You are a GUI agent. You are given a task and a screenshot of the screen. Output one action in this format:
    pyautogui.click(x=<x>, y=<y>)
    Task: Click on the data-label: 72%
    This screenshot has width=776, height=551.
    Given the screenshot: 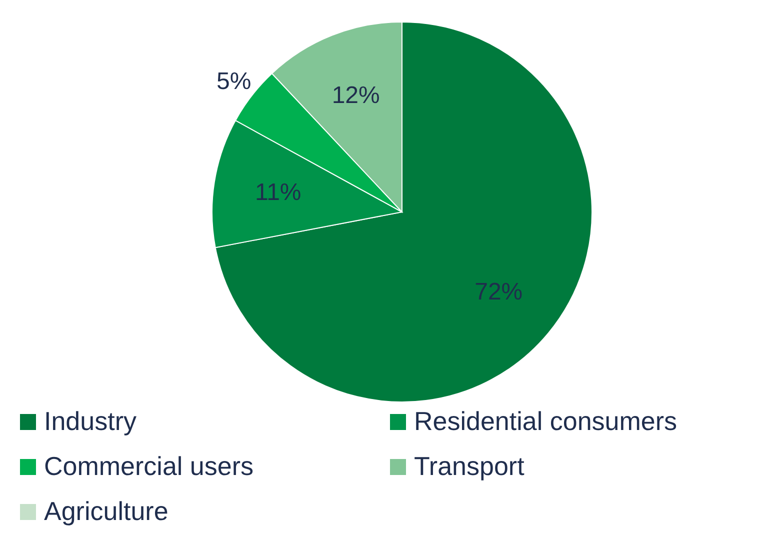 What is the action you would take?
    pyautogui.click(x=498, y=292)
    